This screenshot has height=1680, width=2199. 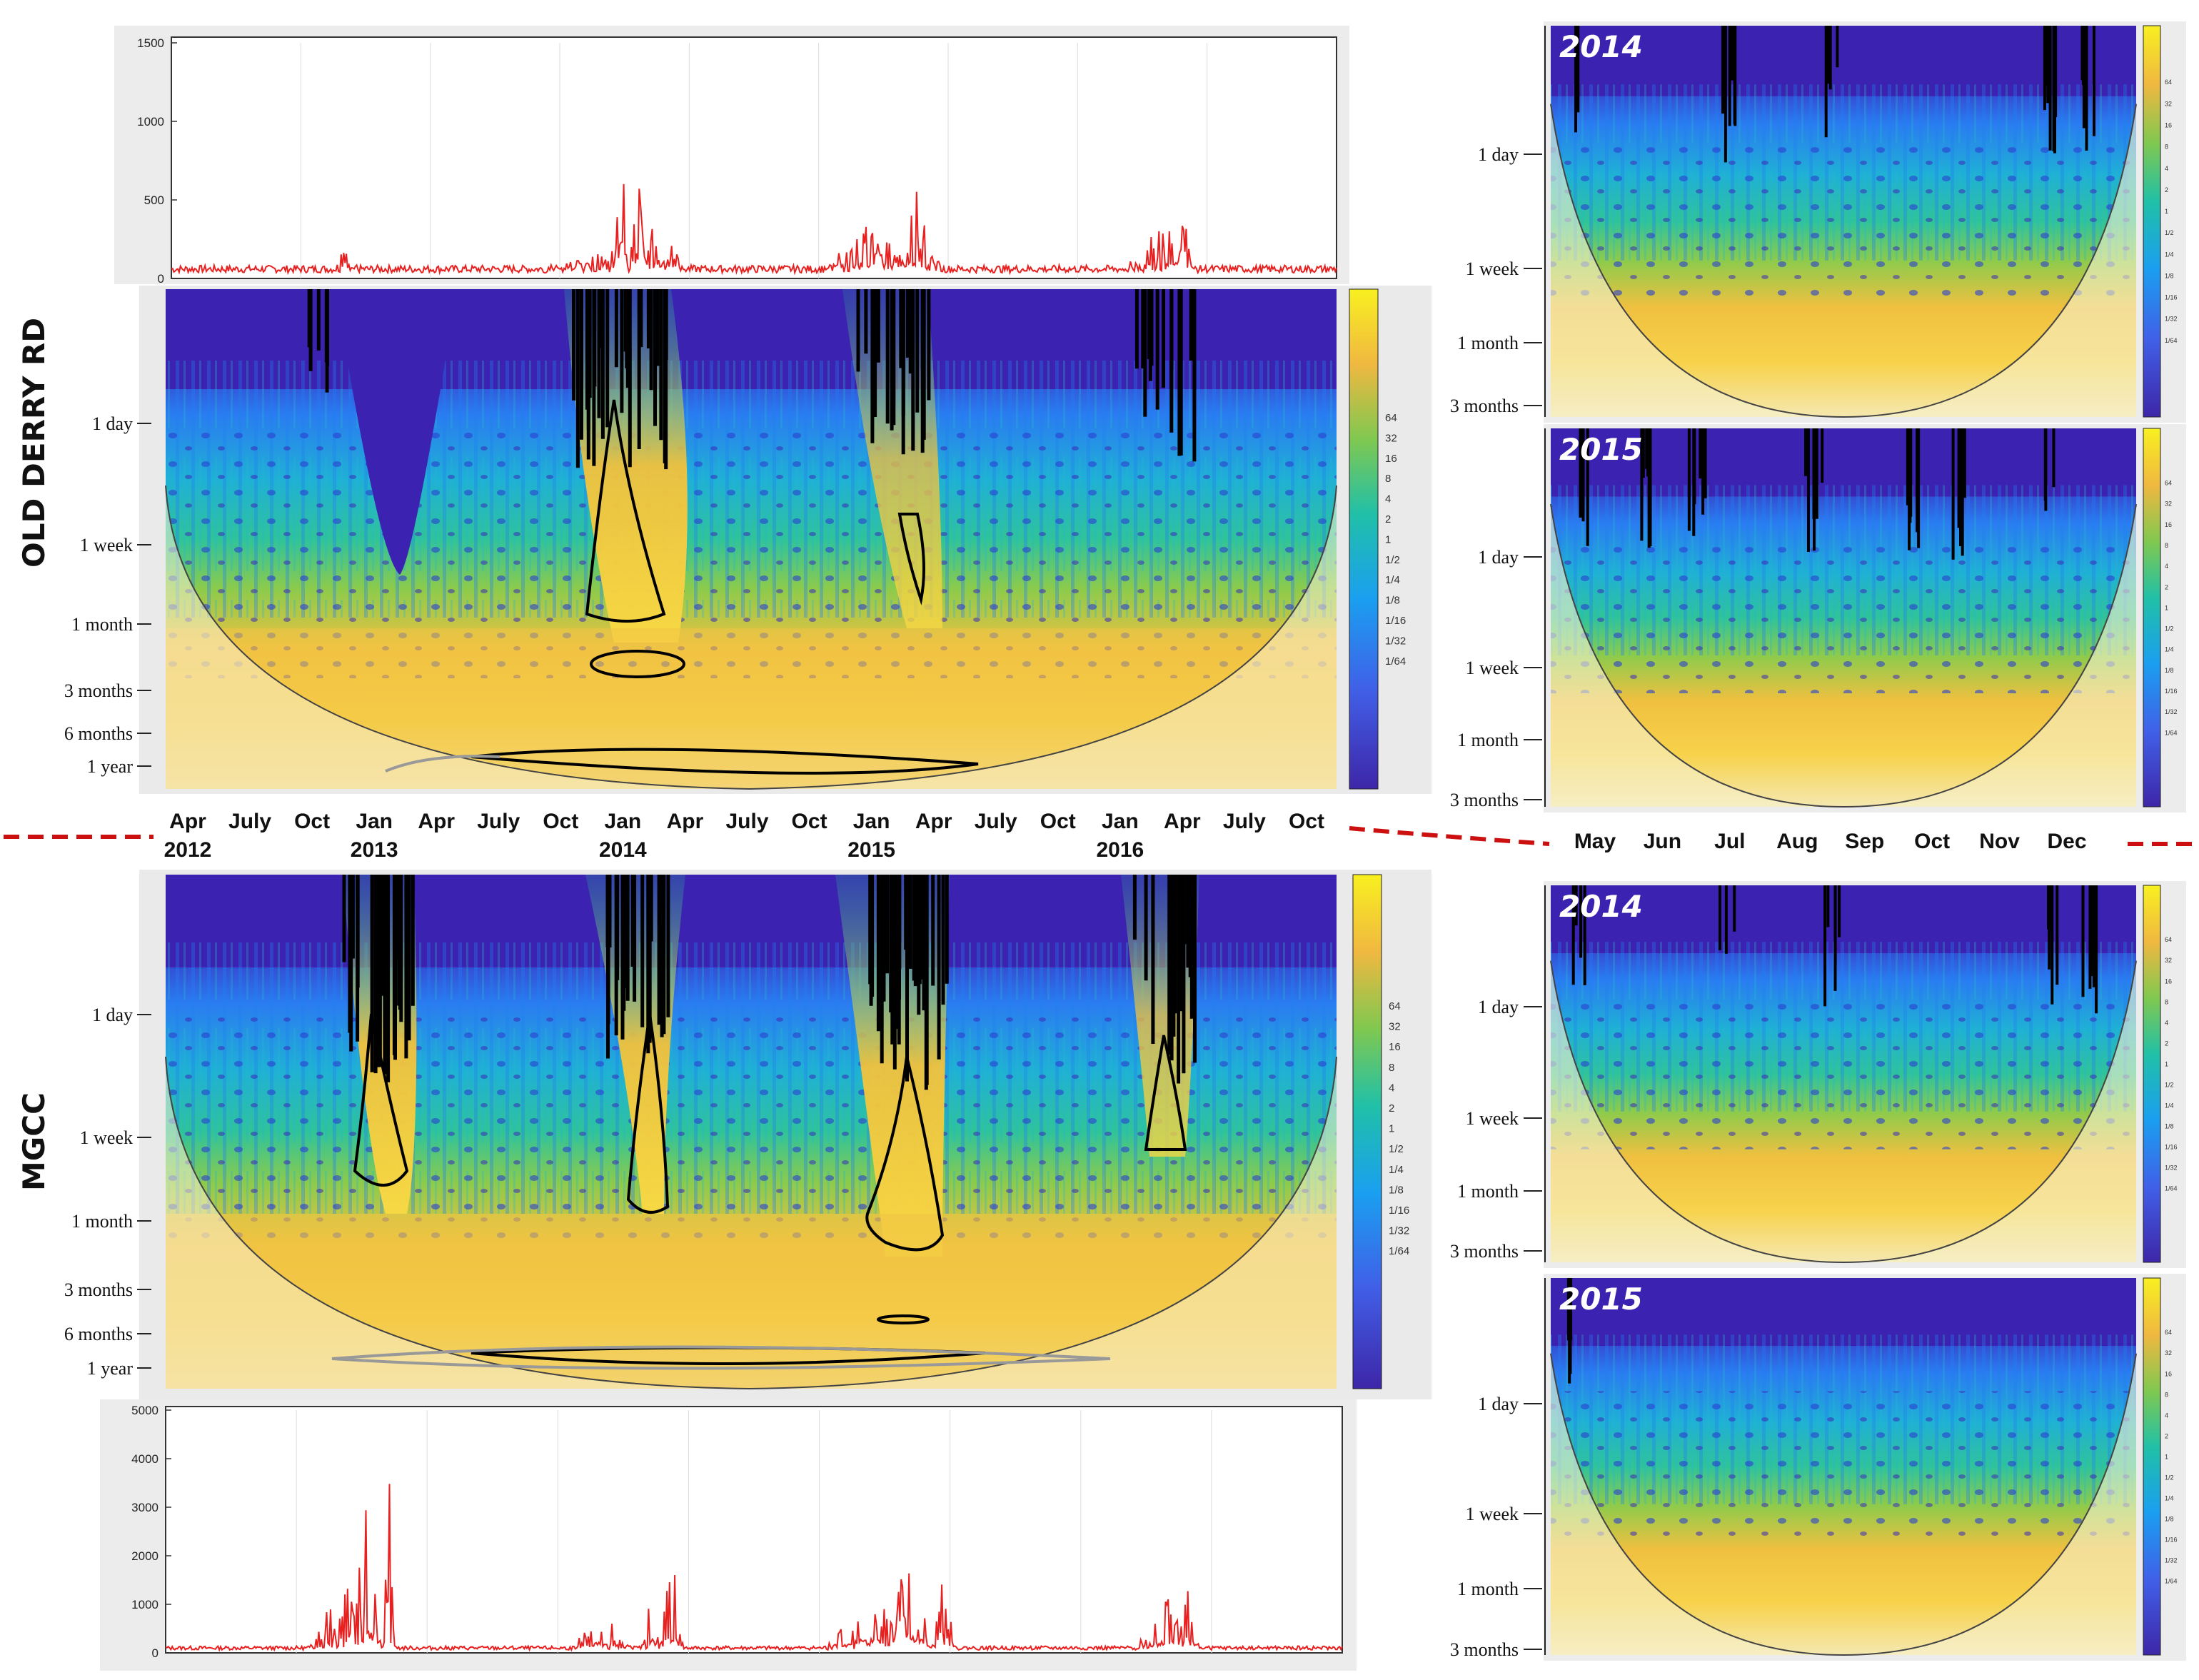 What do you see at coordinates (150, 43) in the screenshot?
I see `y-tick-label: 1500` at bounding box center [150, 43].